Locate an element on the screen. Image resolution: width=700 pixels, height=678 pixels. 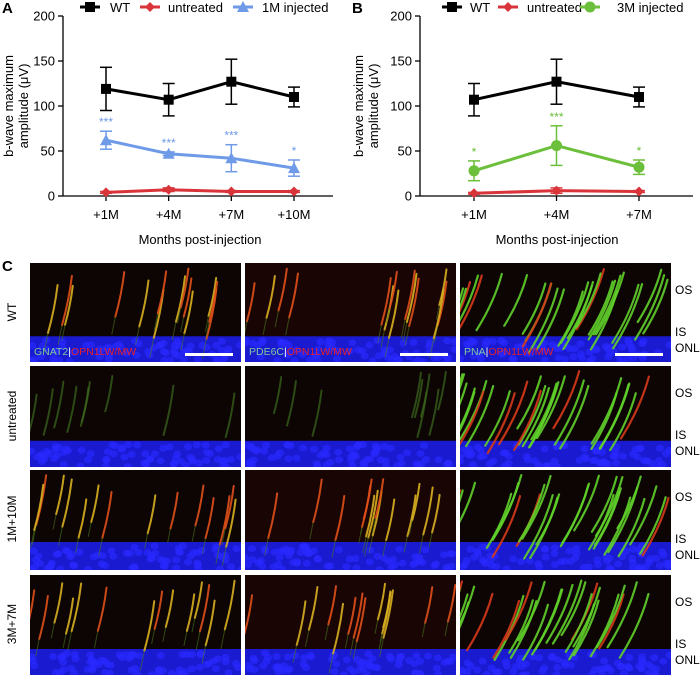
stain-marker: PNA is located at coordinates (475, 352).